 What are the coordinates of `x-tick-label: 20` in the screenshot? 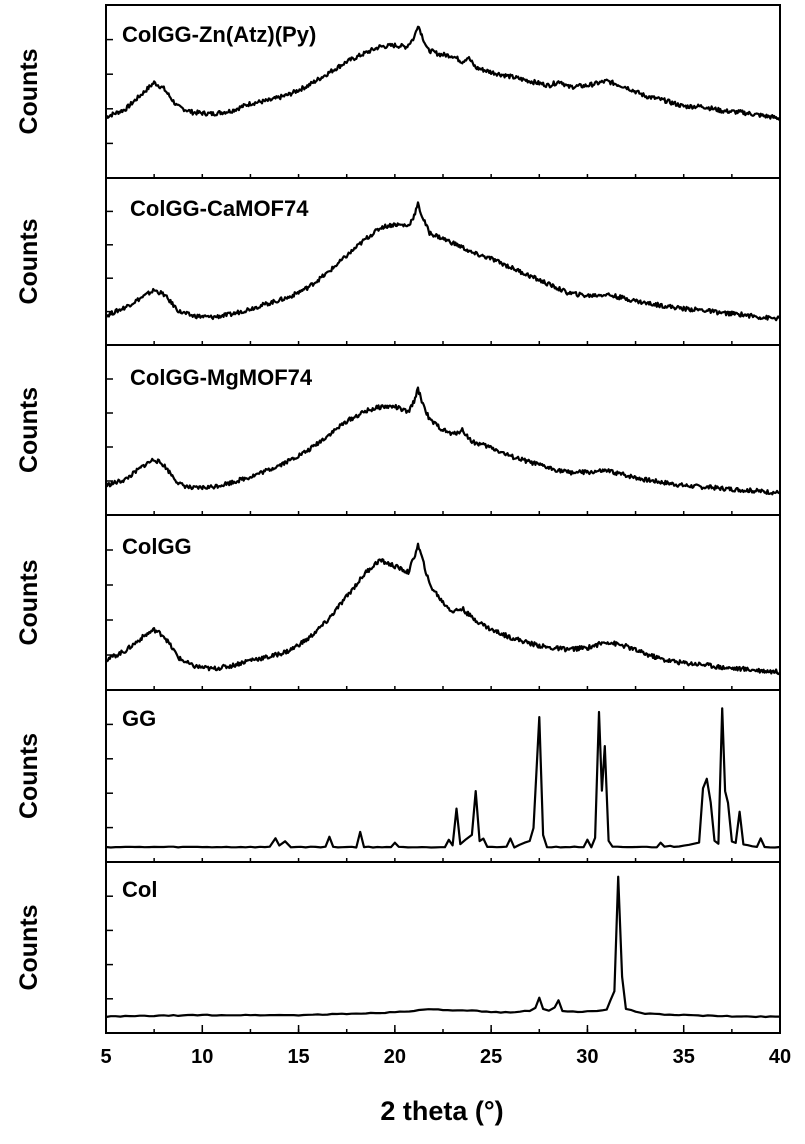 It's located at (395, 1057).